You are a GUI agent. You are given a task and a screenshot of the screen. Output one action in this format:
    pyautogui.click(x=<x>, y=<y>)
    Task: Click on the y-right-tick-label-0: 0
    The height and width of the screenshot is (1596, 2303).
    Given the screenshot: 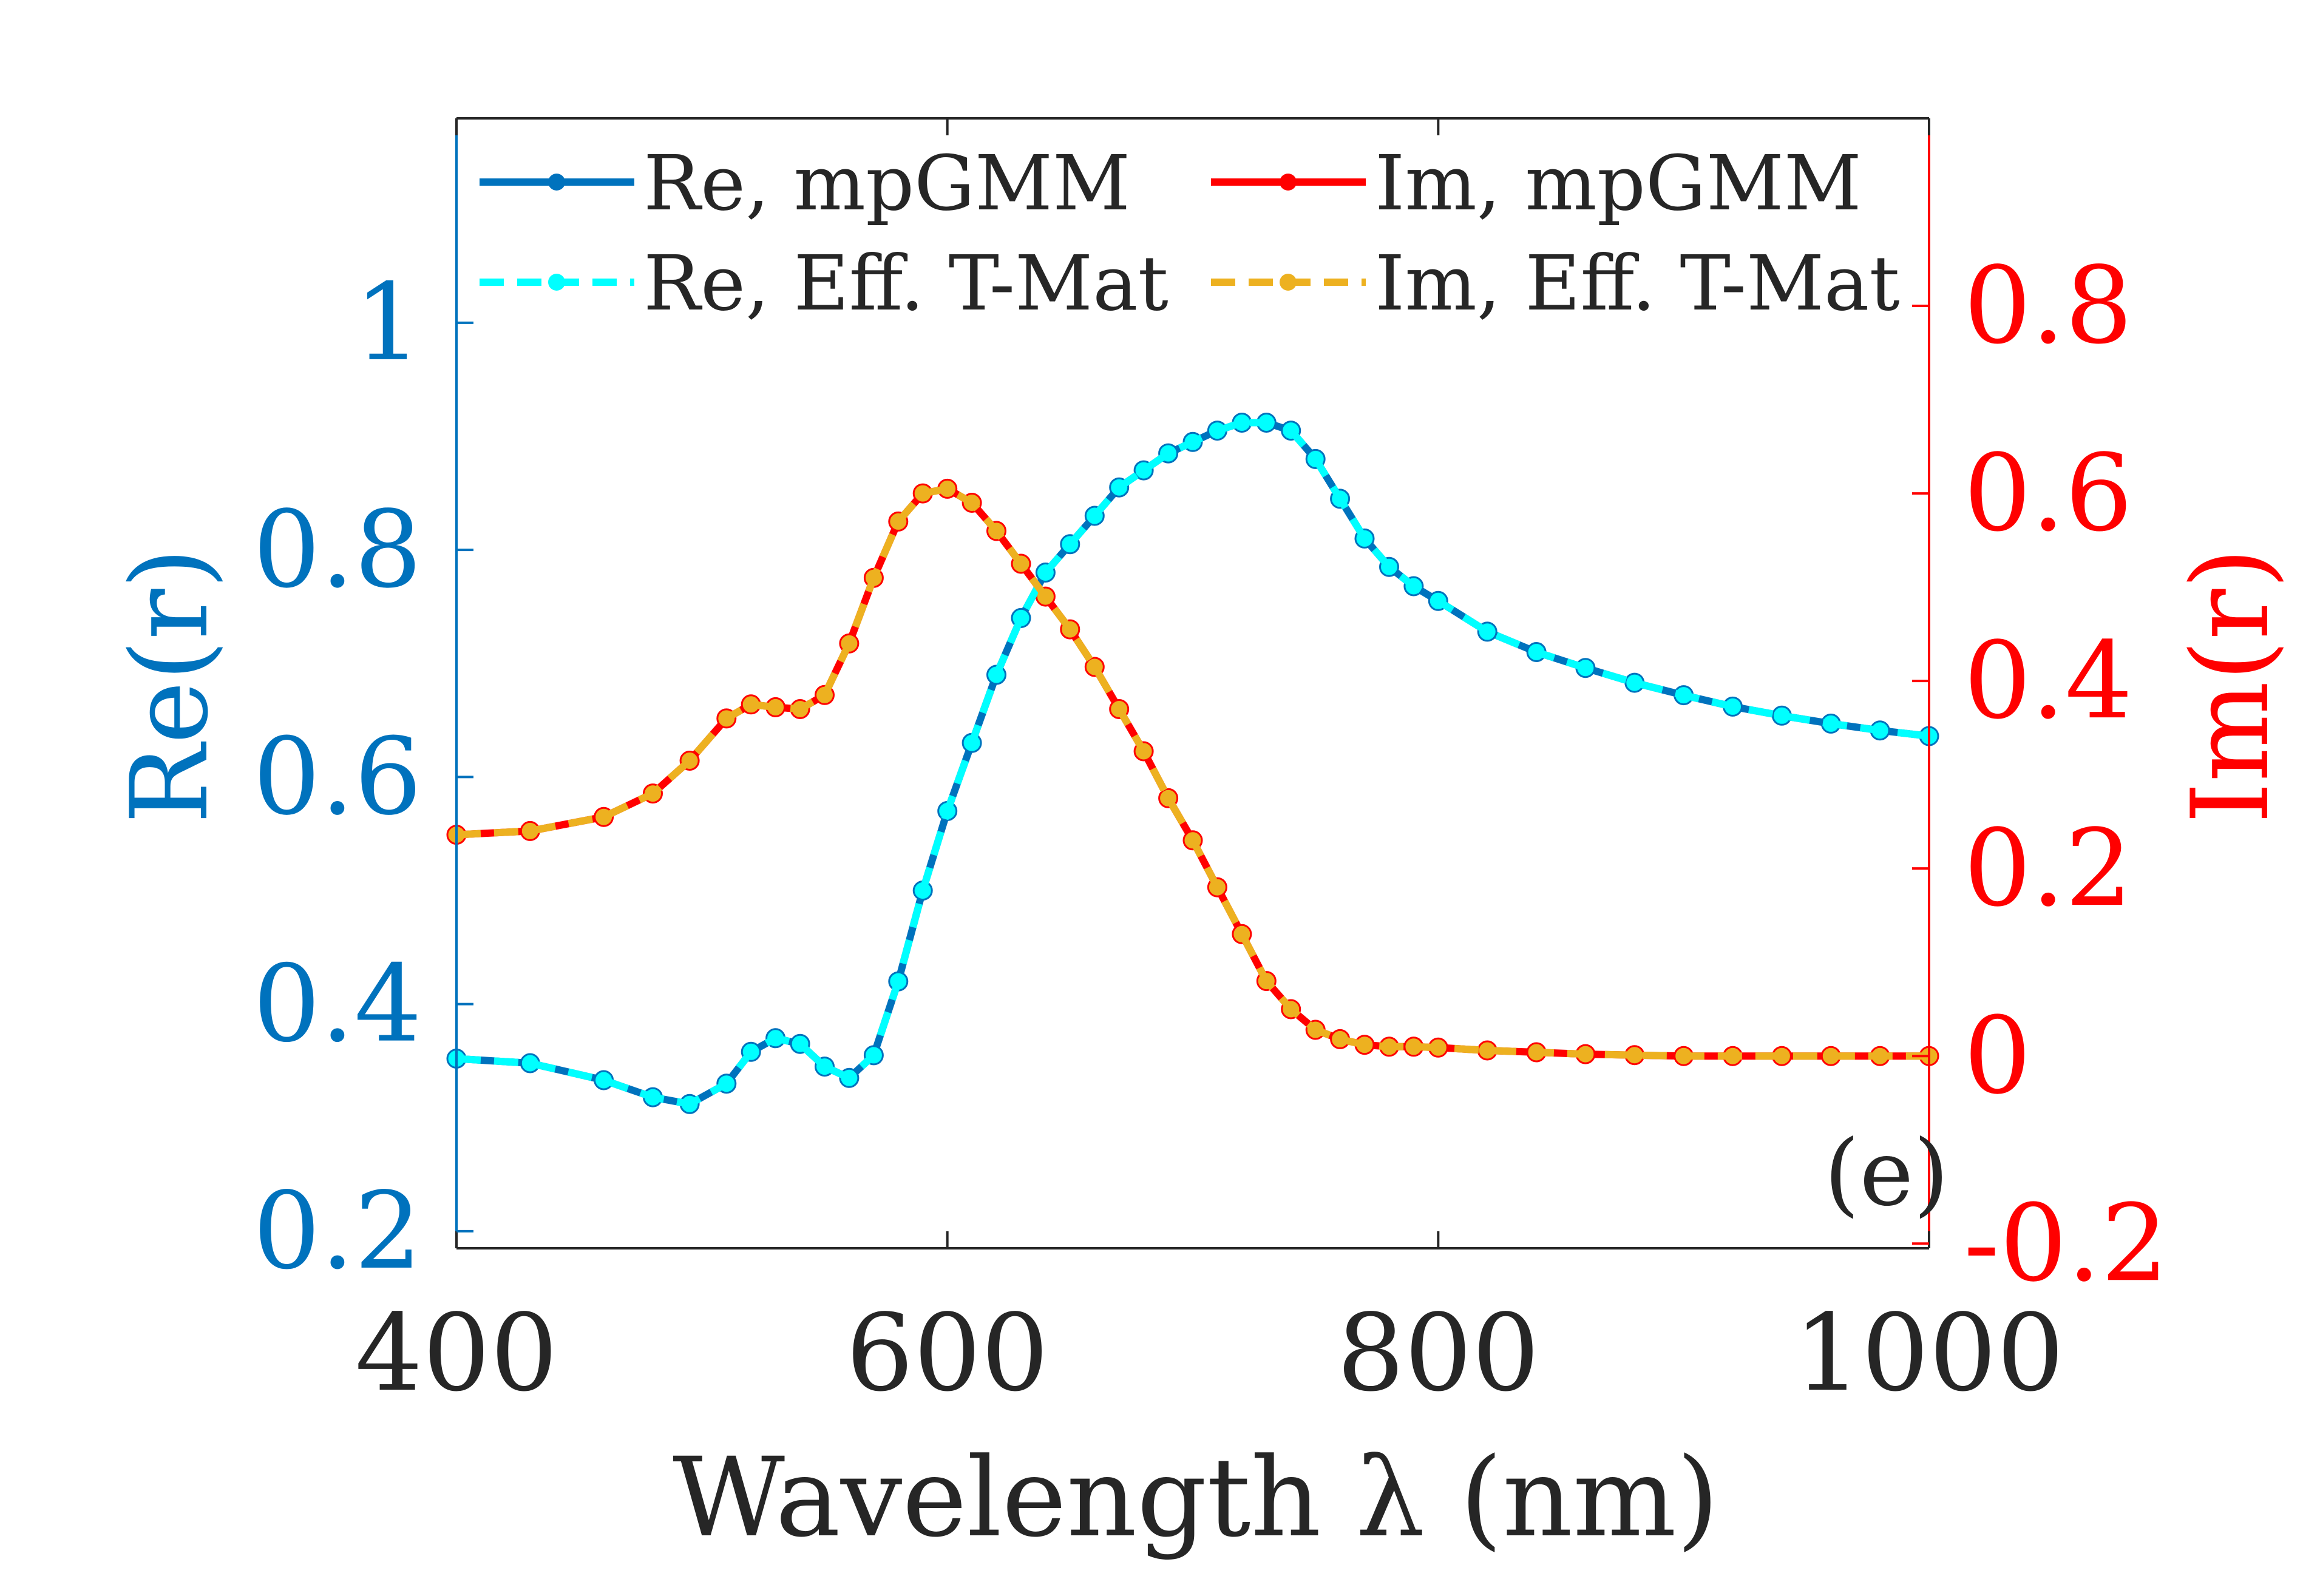 What is the action you would take?
    pyautogui.click(x=1997, y=1056)
    